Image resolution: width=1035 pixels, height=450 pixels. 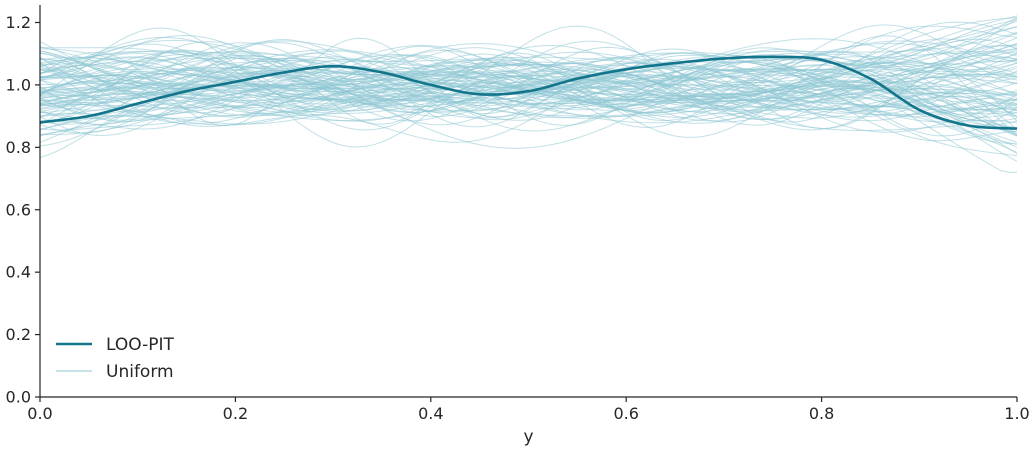 I want to click on y-tick-label: 0.4, so click(x=18, y=272).